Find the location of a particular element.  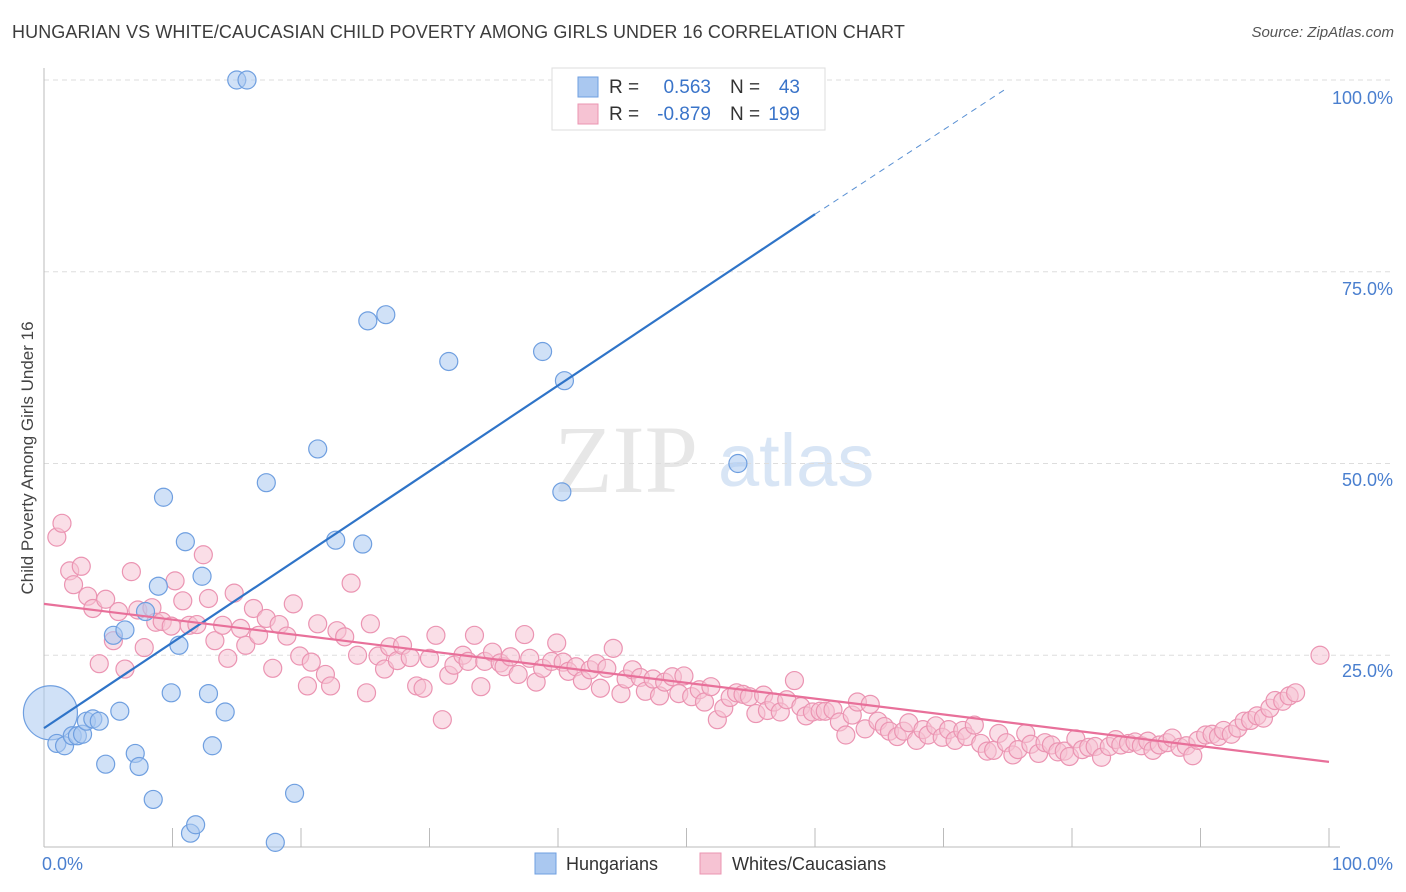

legend: R = 0.563 N = 43 R = -0.879 N = 199 is located at coordinates (688, 99).